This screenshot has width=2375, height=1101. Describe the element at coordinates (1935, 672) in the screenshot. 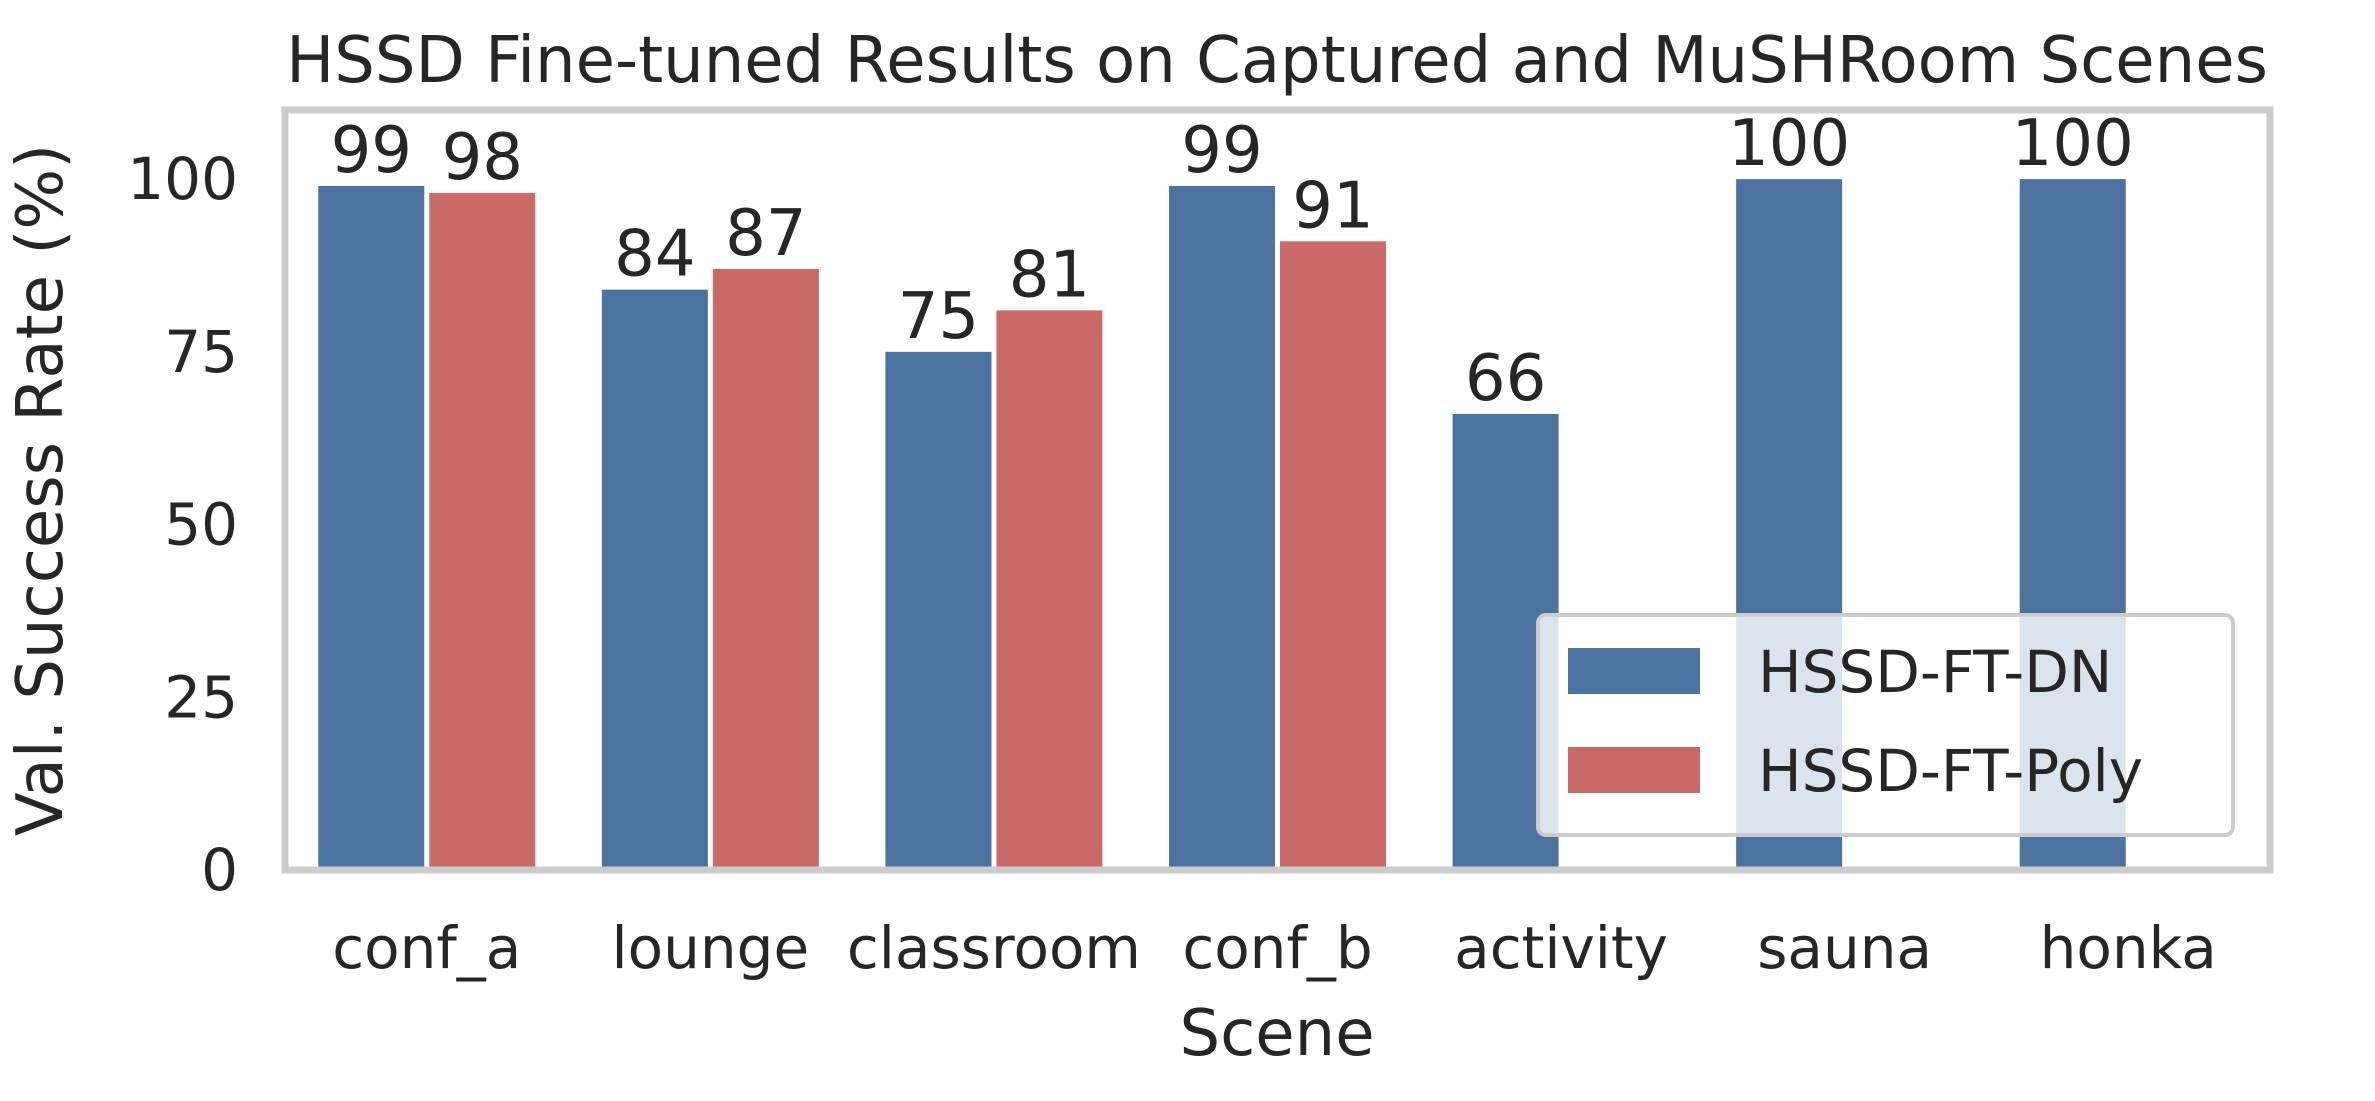

I see `legend-label-hssd-ft-dn: HSSD-FT-DN` at that location.